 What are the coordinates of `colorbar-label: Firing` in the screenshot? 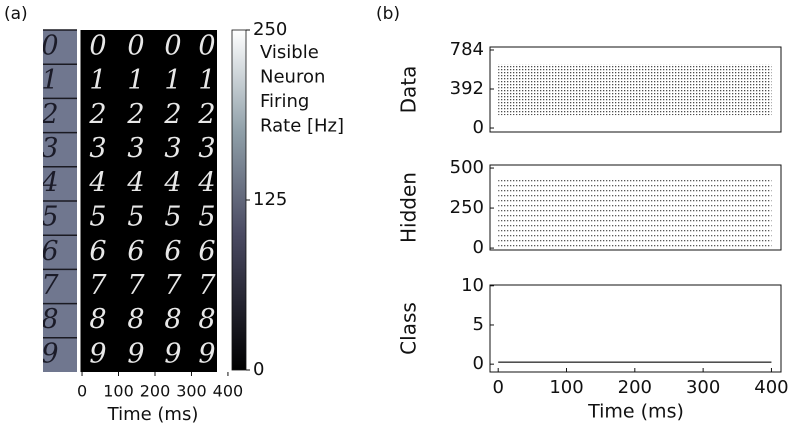 It's located at (284, 101).